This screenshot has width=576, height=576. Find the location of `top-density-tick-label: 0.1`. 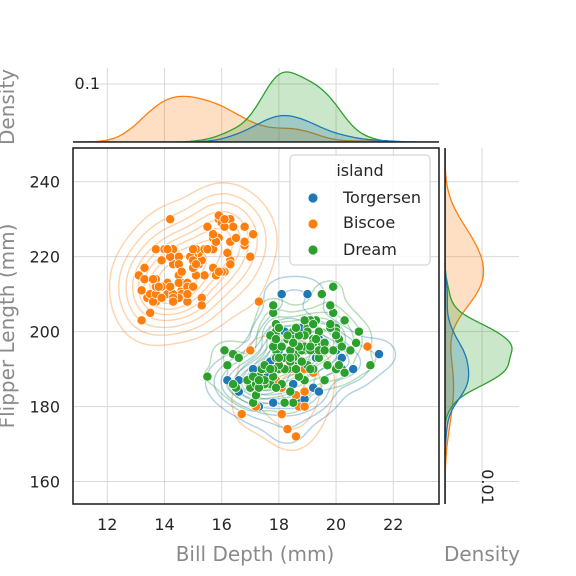

top-density-tick-label: 0.1 is located at coordinates (87, 83).